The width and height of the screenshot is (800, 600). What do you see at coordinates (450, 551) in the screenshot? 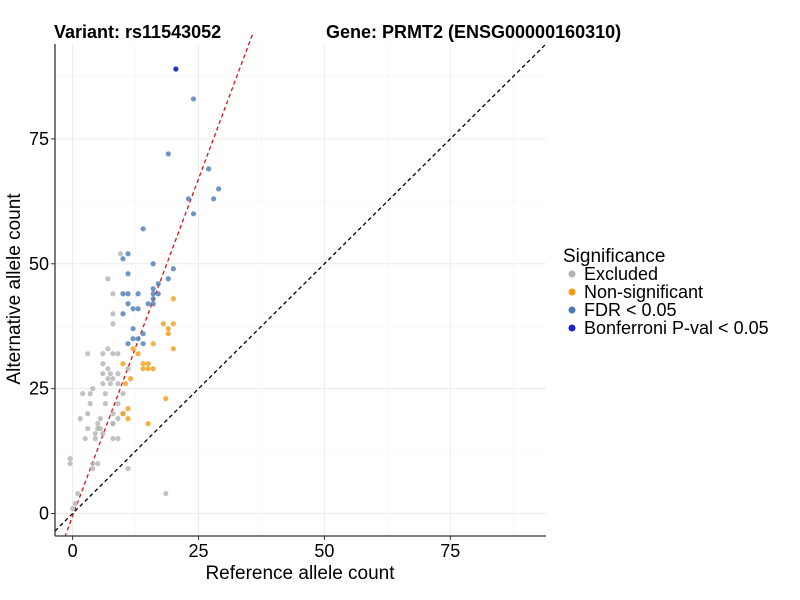
I see `x-tick-label: 75` at bounding box center [450, 551].